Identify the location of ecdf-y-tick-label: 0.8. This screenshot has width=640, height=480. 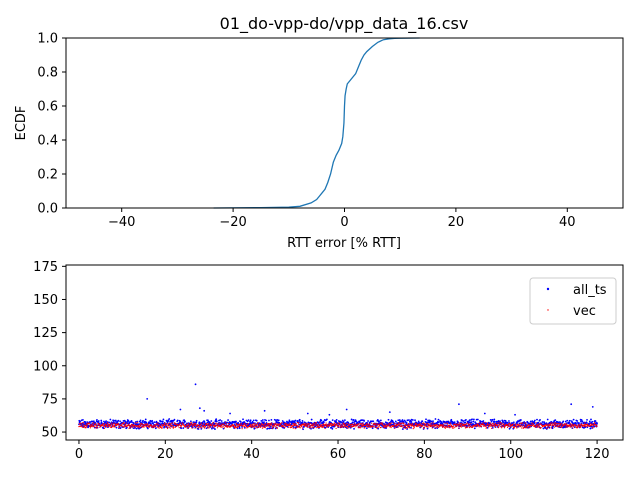
(47, 73).